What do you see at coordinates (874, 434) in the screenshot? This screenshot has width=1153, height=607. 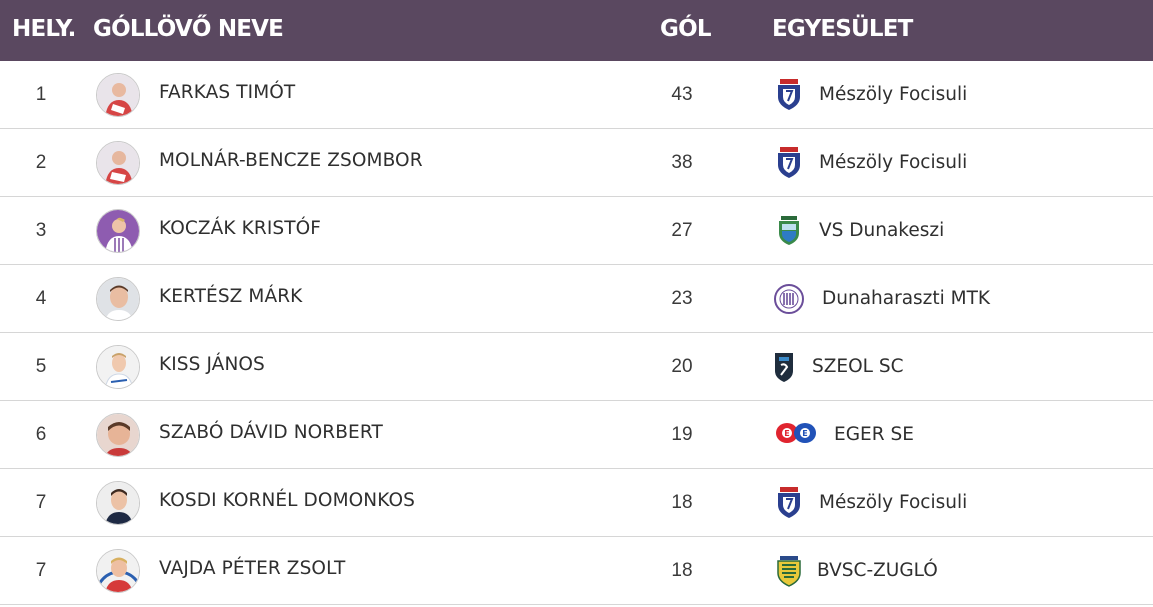 I see `club-name: EGER SE` at bounding box center [874, 434].